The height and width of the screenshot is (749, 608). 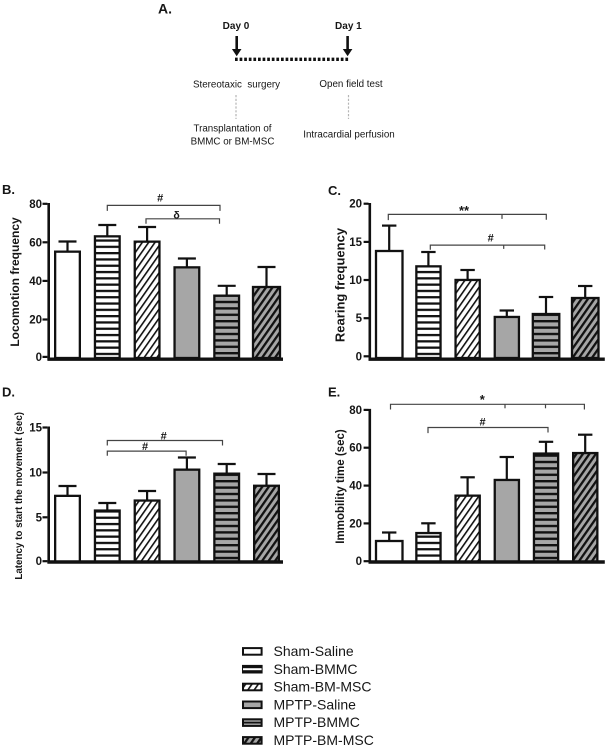 What do you see at coordinates (8, 189) in the screenshot?
I see `svg-text: B.` at bounding box center [8, 189].